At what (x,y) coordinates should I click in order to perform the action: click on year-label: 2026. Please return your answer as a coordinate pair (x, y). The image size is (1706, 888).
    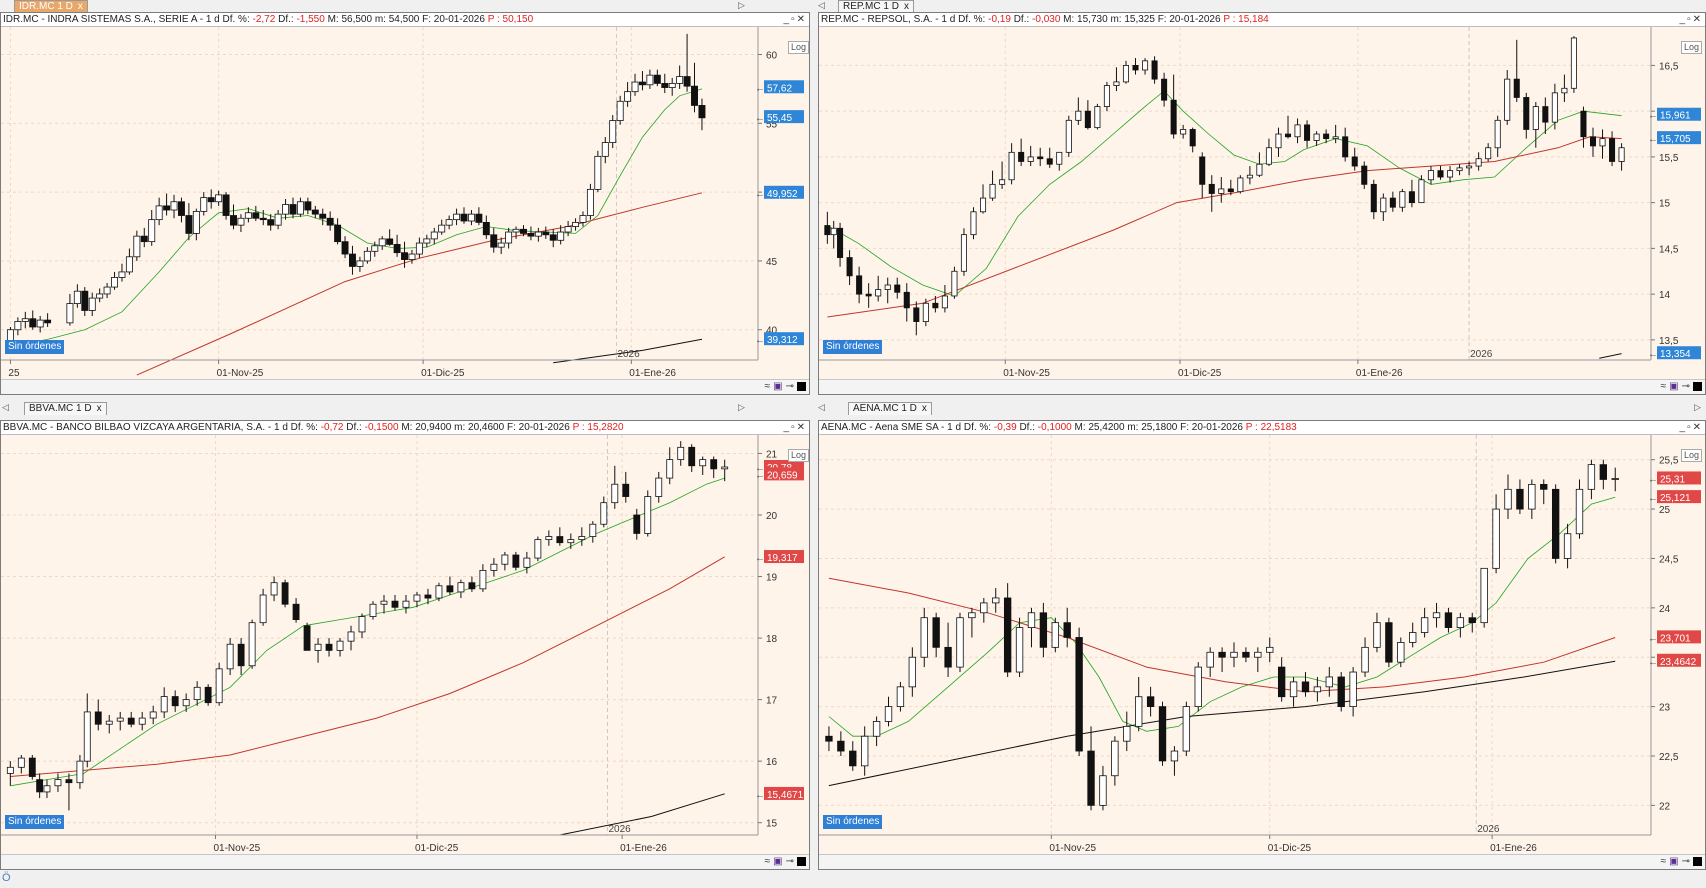
    Looking at the image, I should click on (1481, 354).